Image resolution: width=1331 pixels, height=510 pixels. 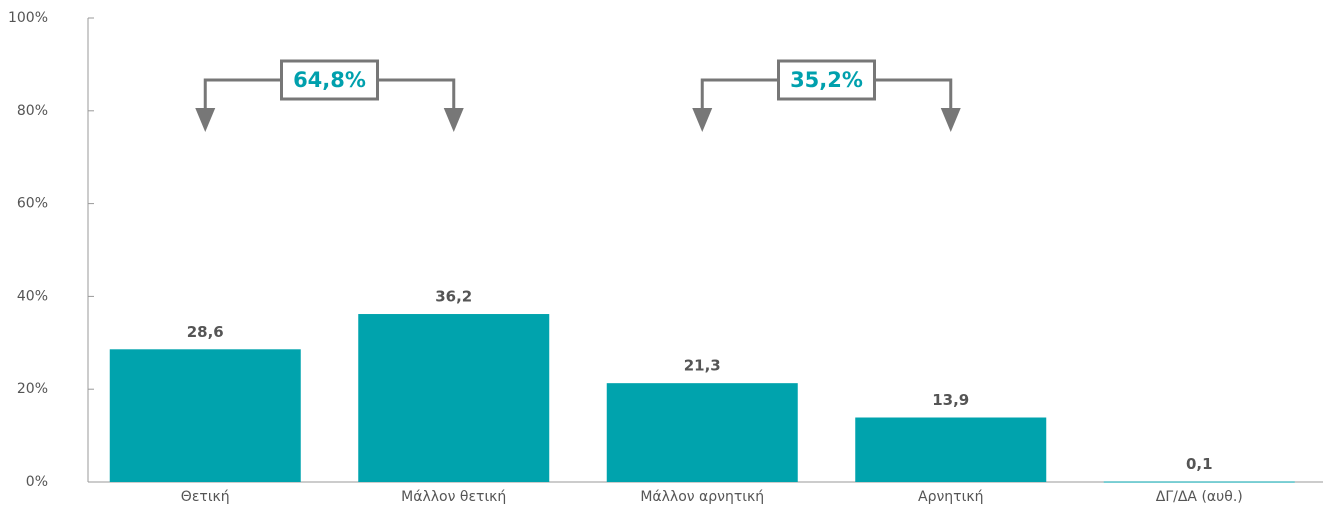 I want to click on x-tick-label: Μάλλον αρνητική, so click(x=702, y=497).